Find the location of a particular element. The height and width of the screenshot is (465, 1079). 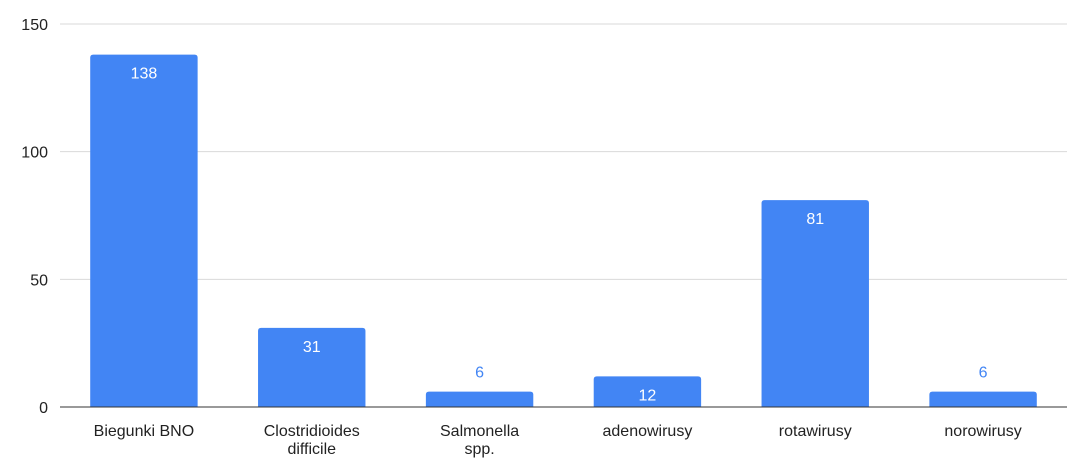

x-category-label: Biegunki BNO is located at coordinates (144, 431).